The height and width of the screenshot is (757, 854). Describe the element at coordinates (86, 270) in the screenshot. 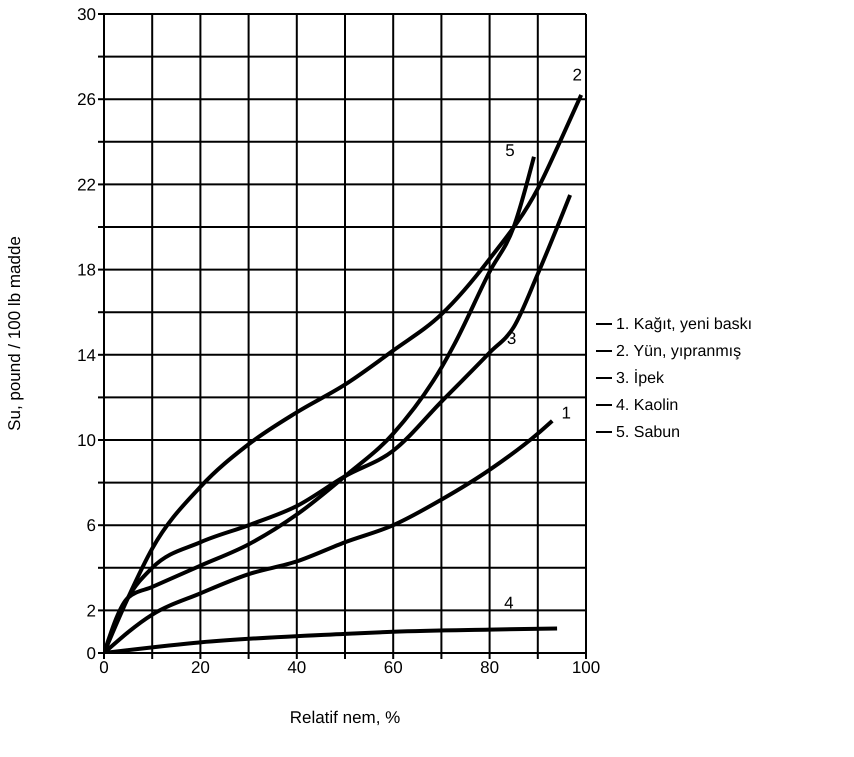

I see `y-tick-label: 18` at that location.